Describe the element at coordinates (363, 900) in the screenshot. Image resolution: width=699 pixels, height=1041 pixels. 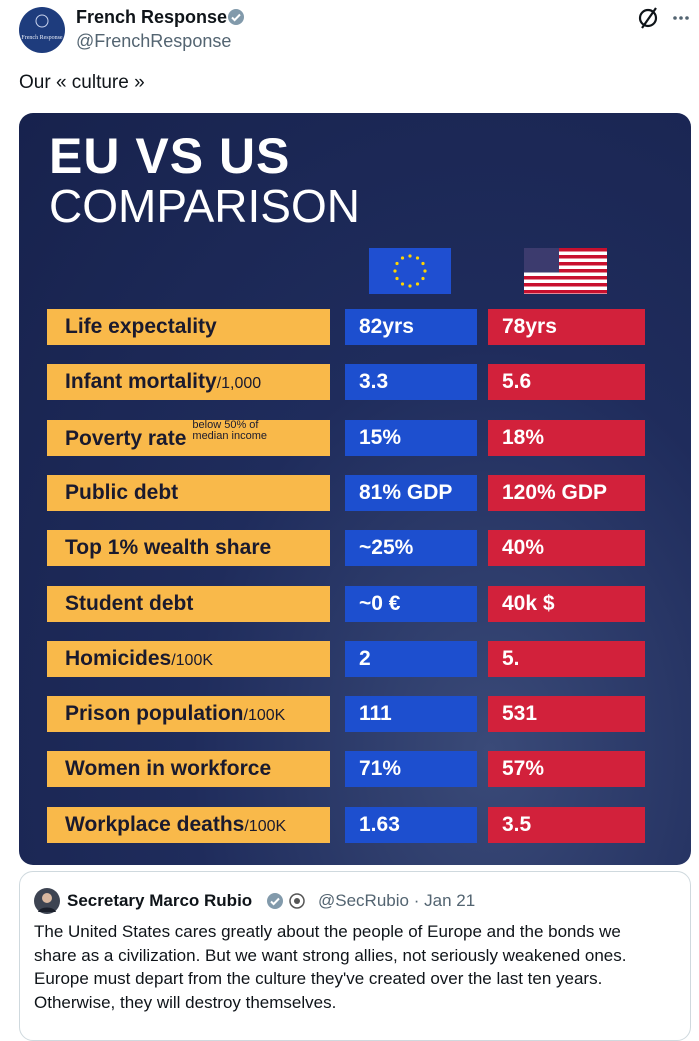
I see `quote-handle: @SecRubio` at that location.